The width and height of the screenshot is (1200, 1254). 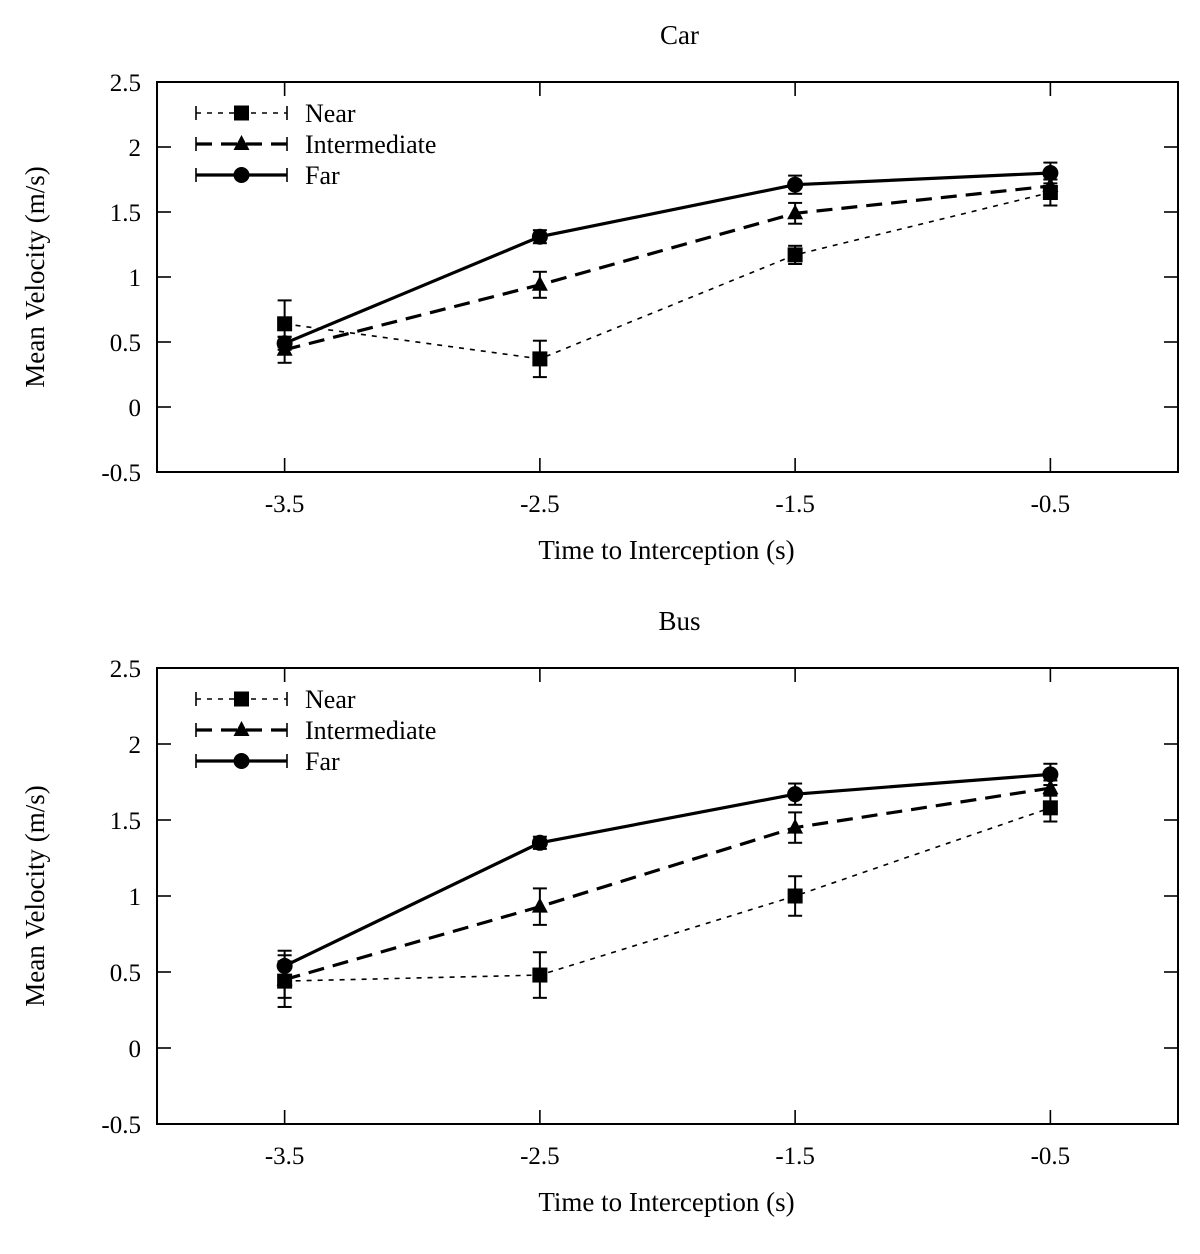 What do you see at coordinates (679, 621) in the screenshot?
I see `chart-title: Bus` at bounding box center [679, 621].